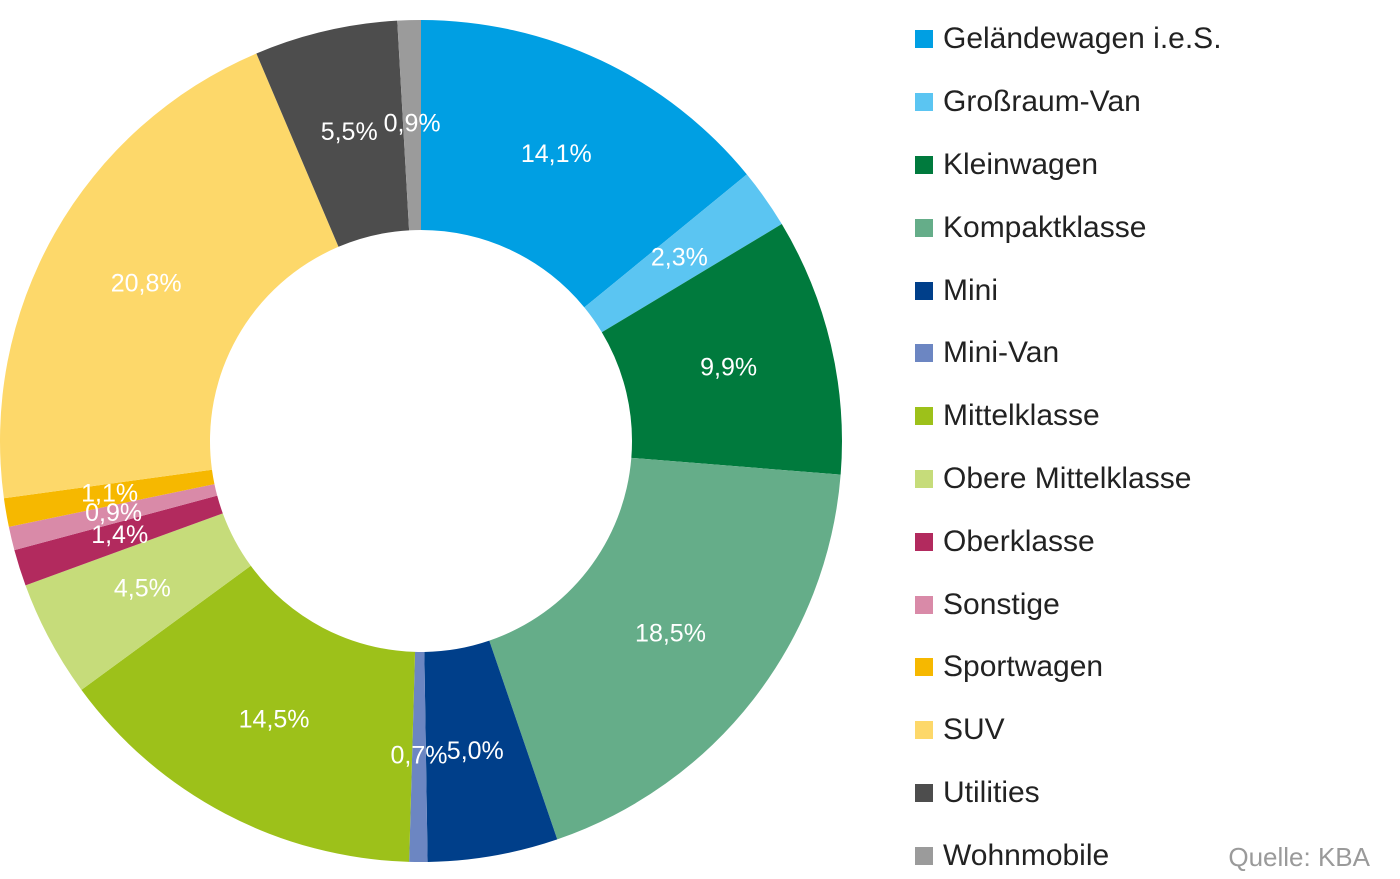 The width and height of the screenshot is (1400, 879). Describe the element at coordinates (1019, 541) in the screenshot. I see `legend-label: Oberklasse` at that location.